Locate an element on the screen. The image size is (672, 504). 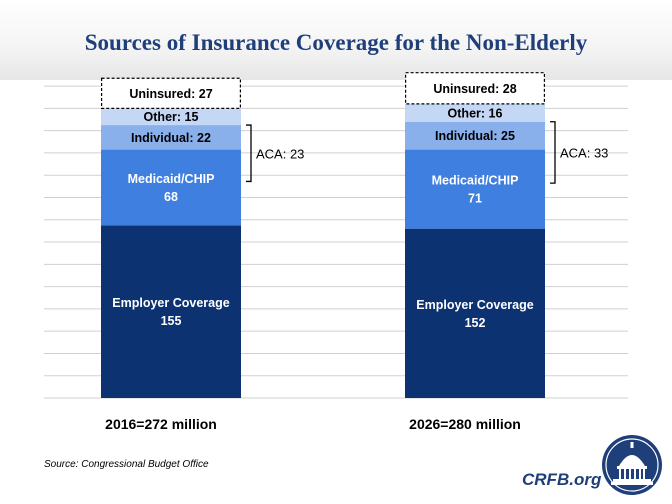
uninsured-segment-label: Uninsured: 28 is located at coordinates (474, 89).